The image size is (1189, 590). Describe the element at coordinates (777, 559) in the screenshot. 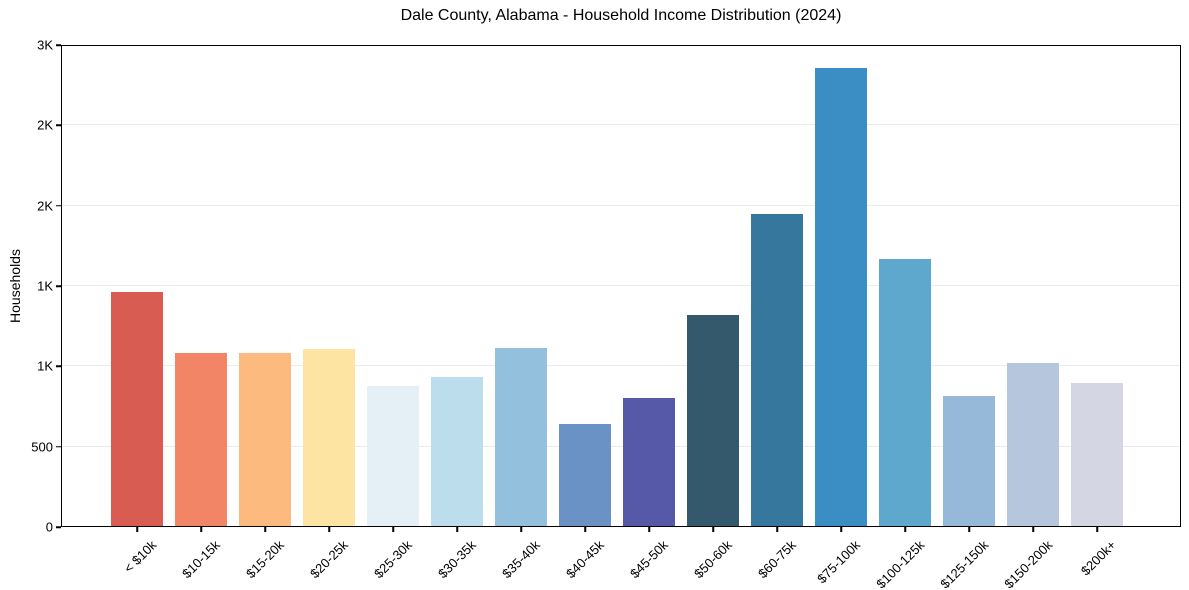

I see `x-tick-label-text: $60-75k` at that location.